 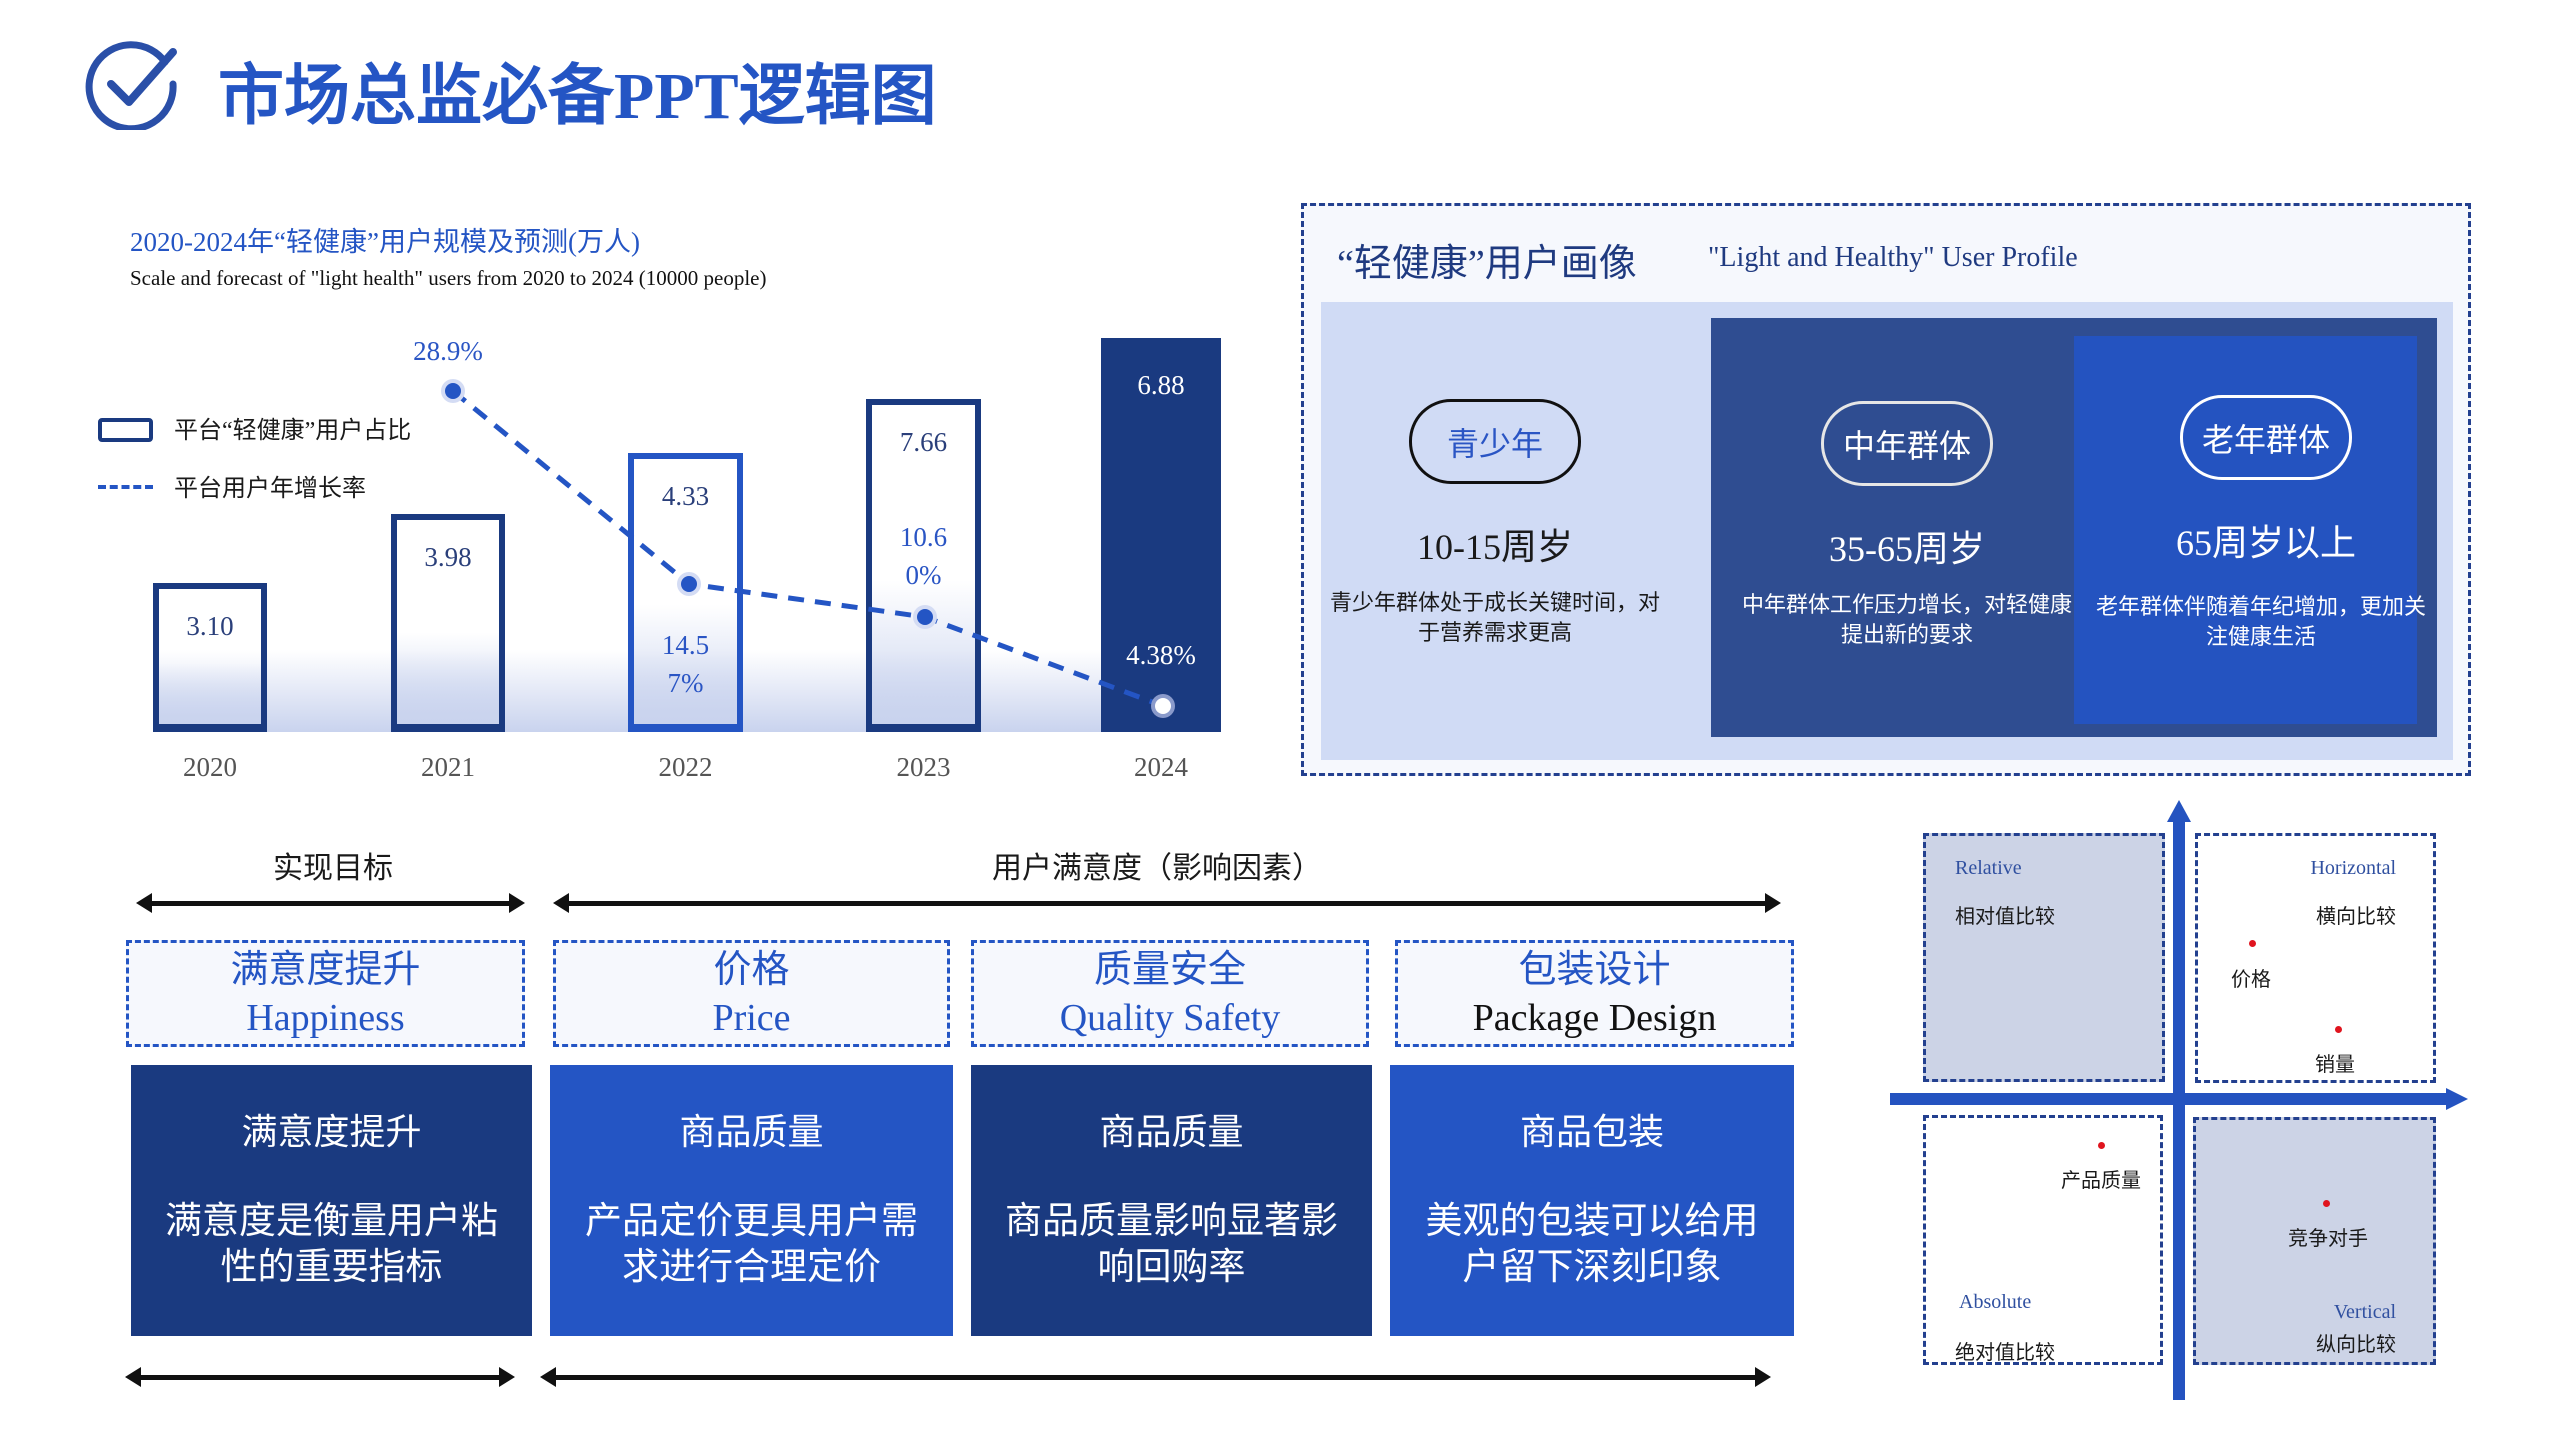 What do you see at coordinates (1494, 617) in the screenshot?
I see `group-desc: 青少年群体处于成长关键时间，对于营养需求更高` at bounding box center [1494, 617].